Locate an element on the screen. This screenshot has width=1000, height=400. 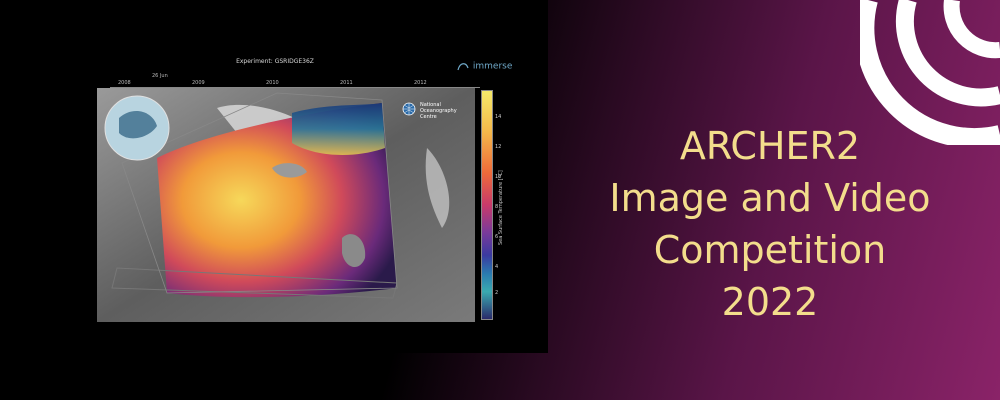
noc-label-line: National is located at coordinates (430, 105).